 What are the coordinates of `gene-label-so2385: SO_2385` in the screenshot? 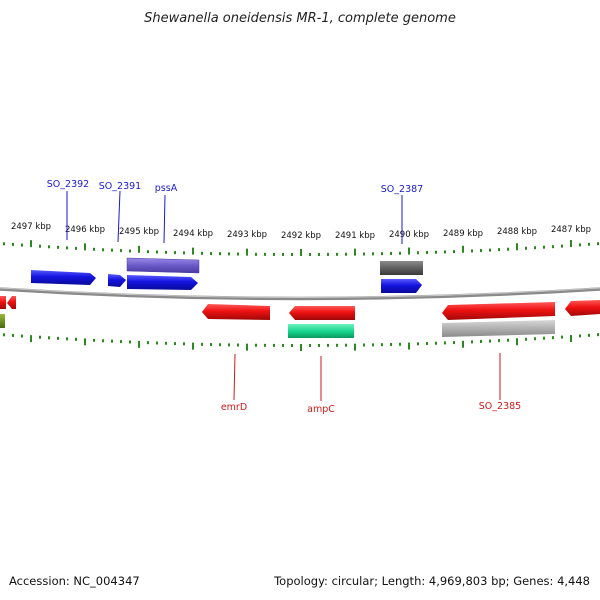 It's located at (500, 406).